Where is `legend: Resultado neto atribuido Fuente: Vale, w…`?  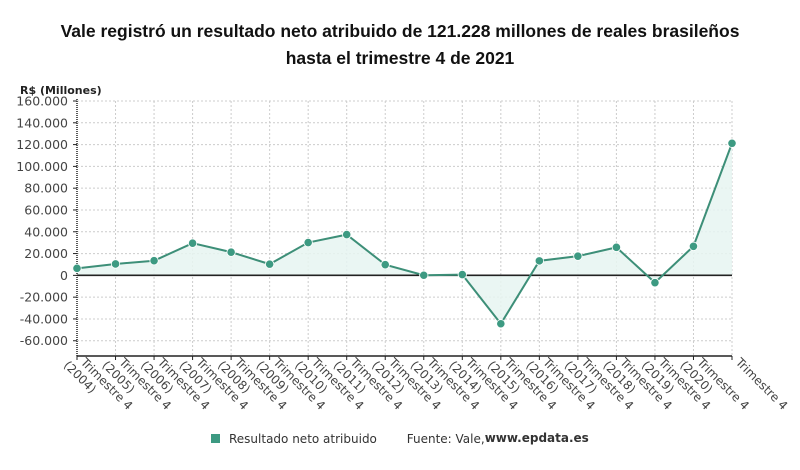 legend: Resultado neto atribuido Fuente: Vale, w… is located at coordinates (400, 438).